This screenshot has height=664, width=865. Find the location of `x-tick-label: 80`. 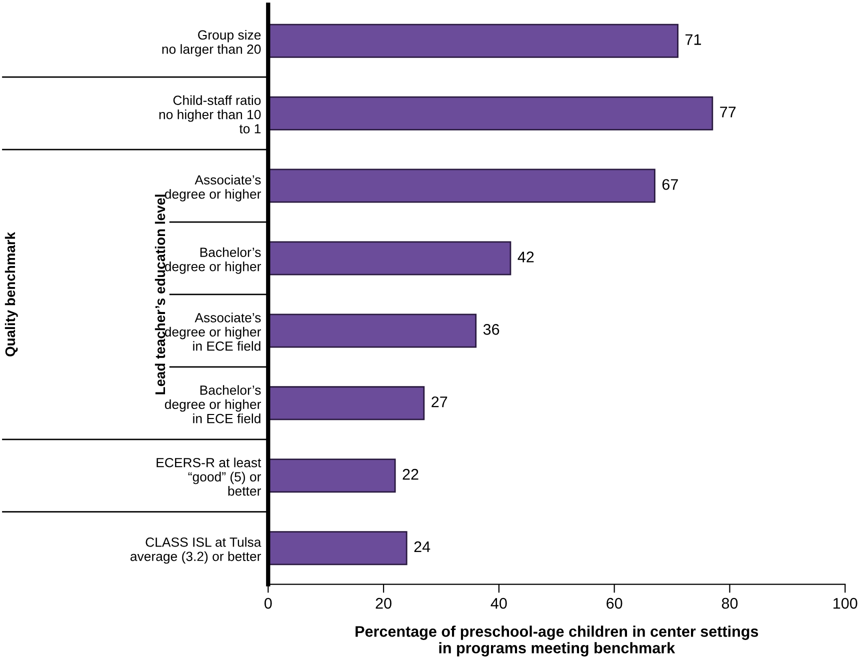

x-tick-label: 80 is located at coordinates (730, 603).